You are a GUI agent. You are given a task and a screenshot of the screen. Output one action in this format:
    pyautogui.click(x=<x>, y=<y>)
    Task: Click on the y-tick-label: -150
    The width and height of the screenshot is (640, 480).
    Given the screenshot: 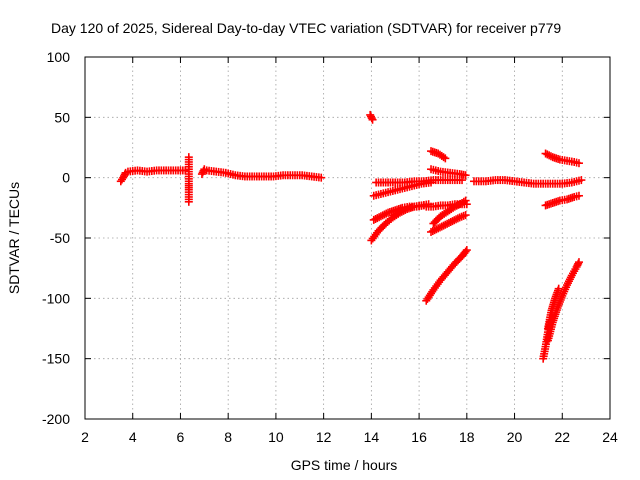 What is the action you would take?
    pyautogui.click(x=56, y=359)
    